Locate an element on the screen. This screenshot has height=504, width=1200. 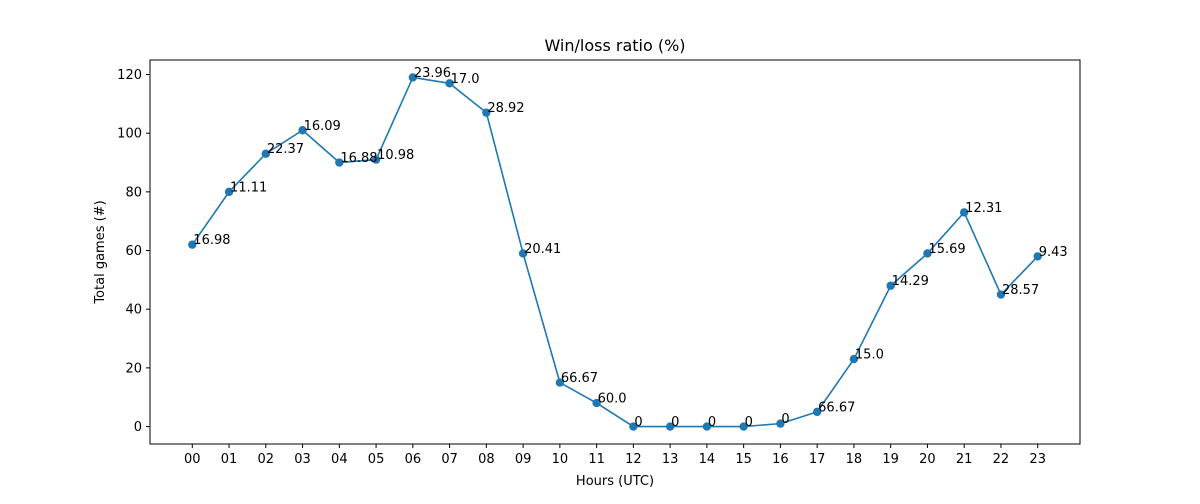
x-tick-label: 21 is located at coordinates (964, 459).